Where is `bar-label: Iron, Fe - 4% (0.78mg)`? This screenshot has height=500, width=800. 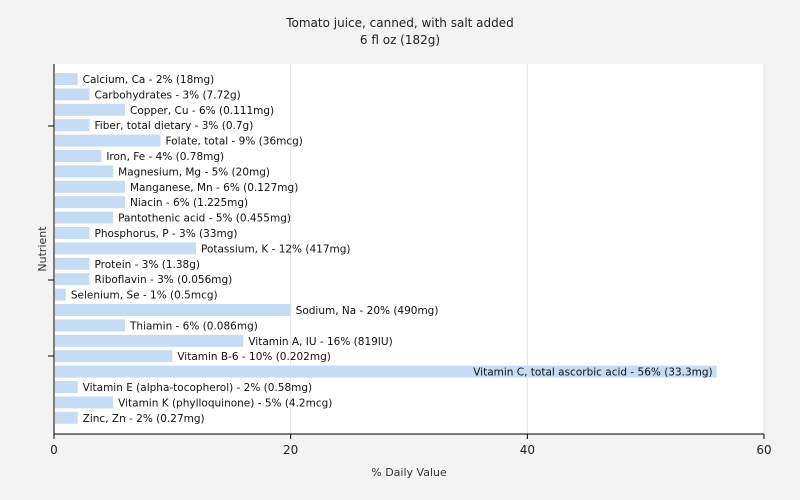 bar-label: Iron, Fe - 4% (0.78mg) is located at coordinates (165, 157).